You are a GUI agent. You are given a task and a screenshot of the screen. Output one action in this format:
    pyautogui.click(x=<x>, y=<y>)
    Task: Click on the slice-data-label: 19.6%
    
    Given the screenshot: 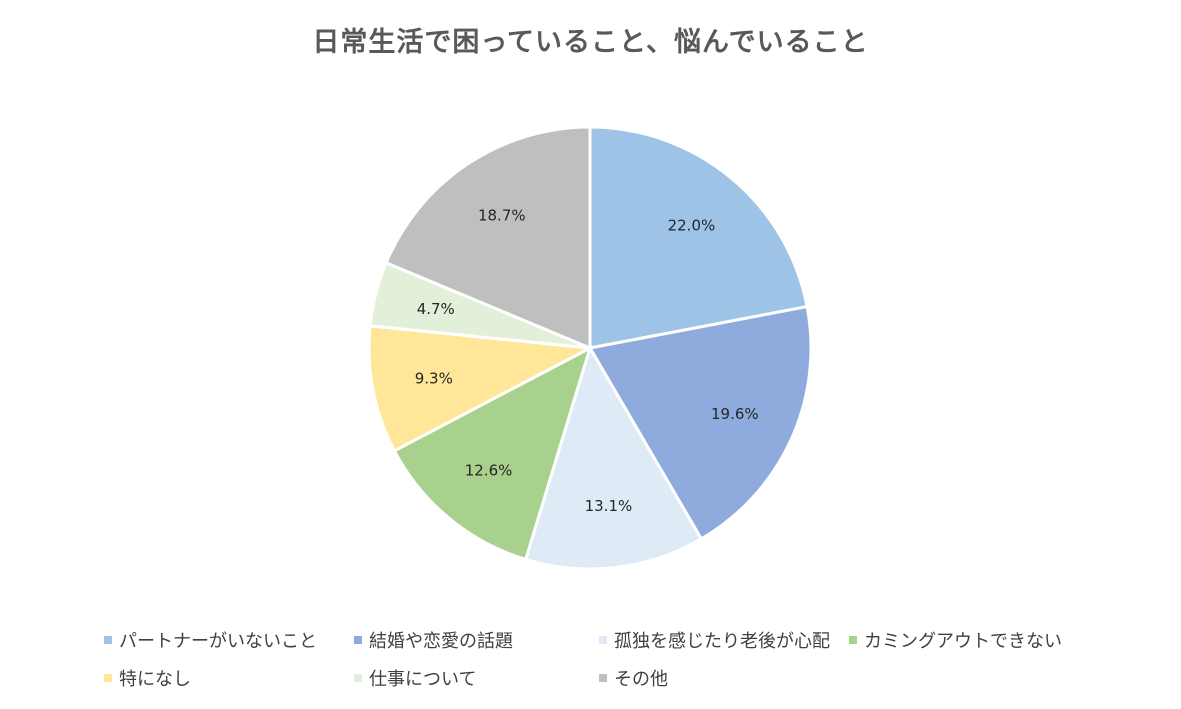 What is the action you would take?
    pyautogui.click(x=735, y=414)
    